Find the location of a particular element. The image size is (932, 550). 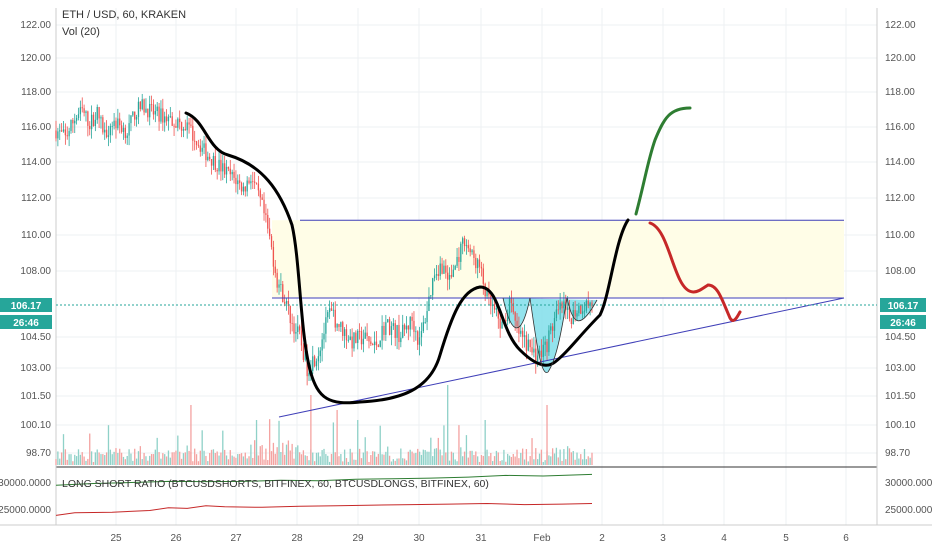

time-tick: 3 is located at coordinates (663, 538).